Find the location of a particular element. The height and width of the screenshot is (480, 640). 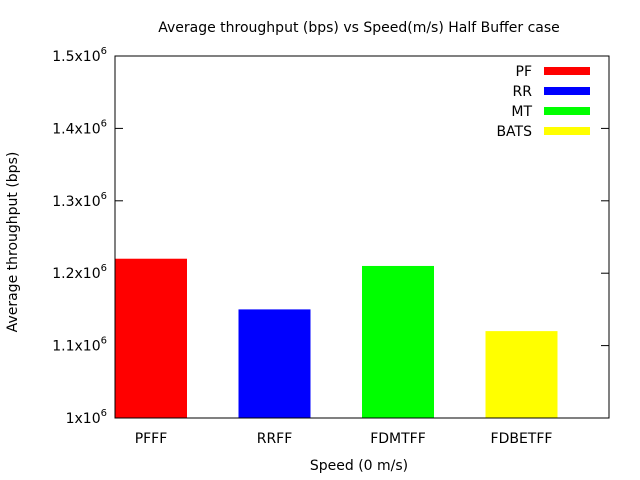

bar-mt is located at coordinates (398, 341).